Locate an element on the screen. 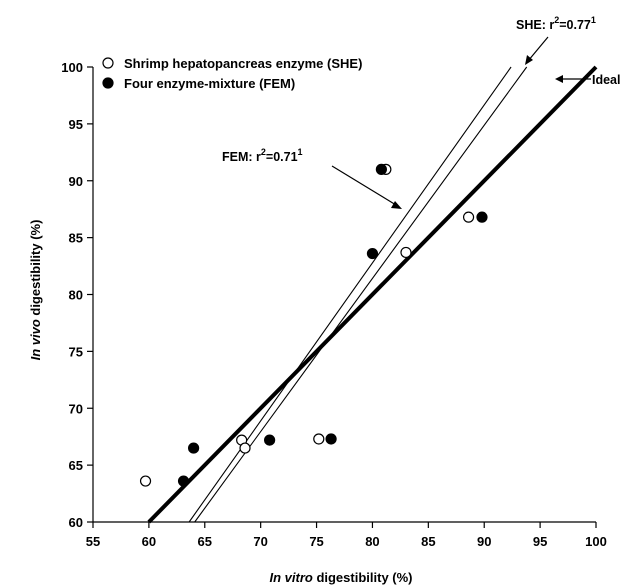 The height and width of the screenshot is (588, 633). y-tick-label: 70 is located at coordinates (76, 408).